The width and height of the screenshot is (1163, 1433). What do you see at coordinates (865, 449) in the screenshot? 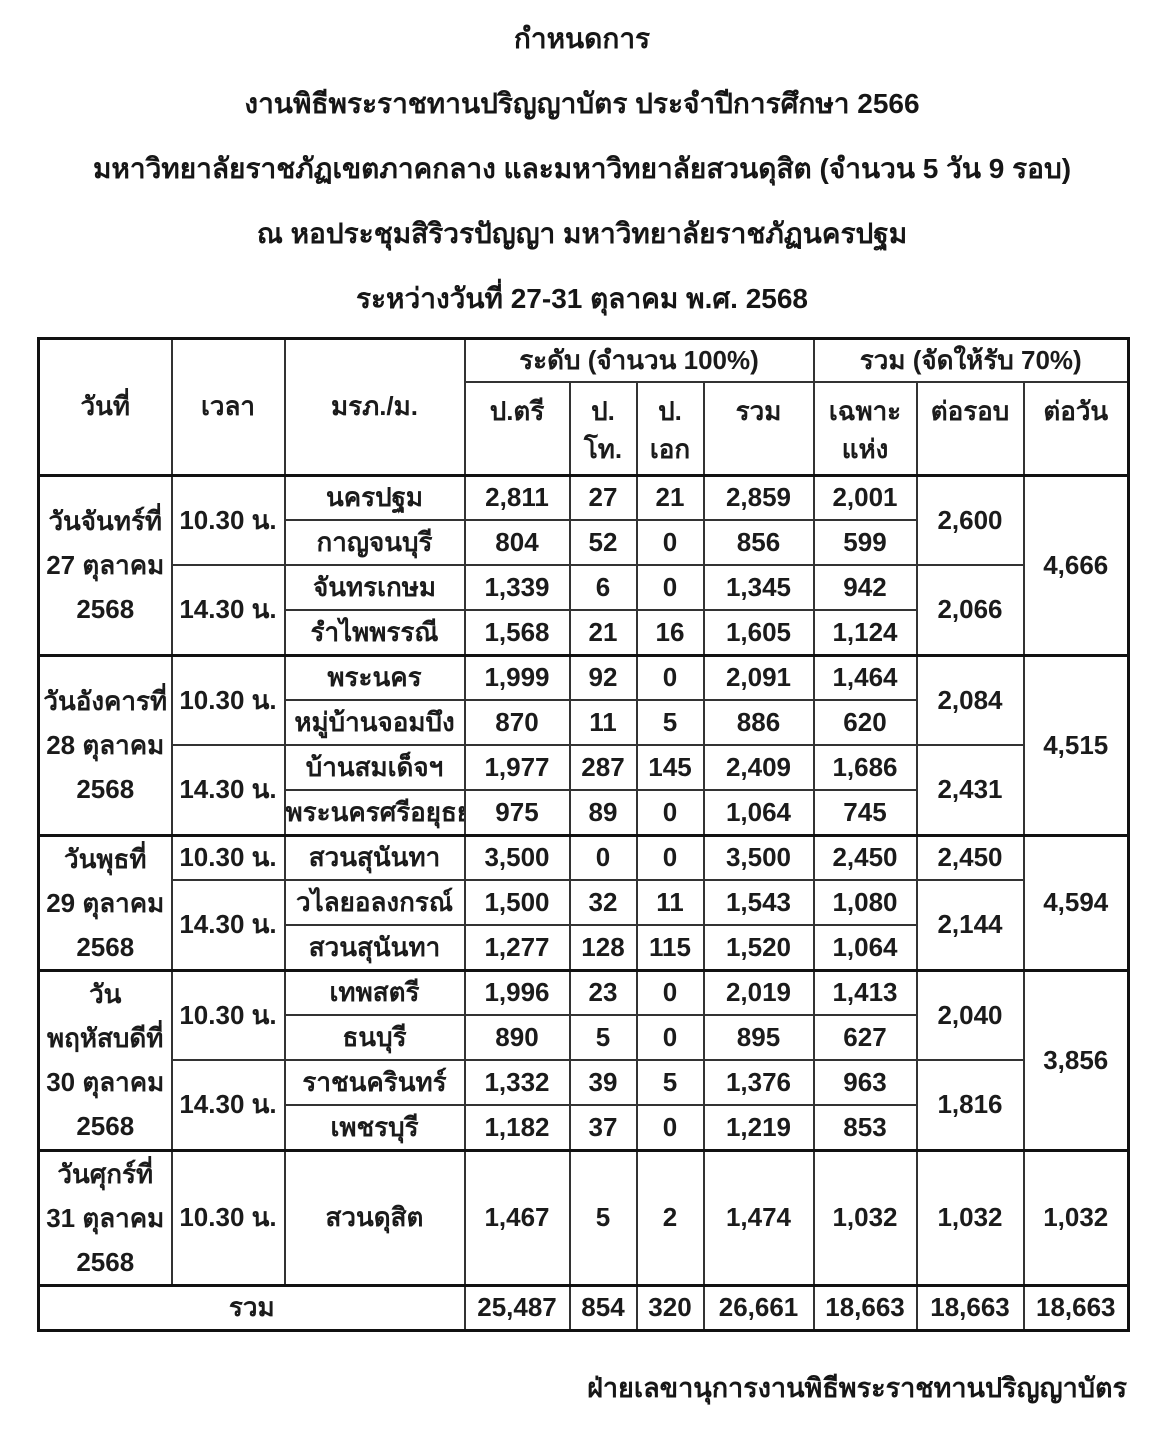
I see `header-per-site-line2: แห่ง` at bounding box center [865, 449].